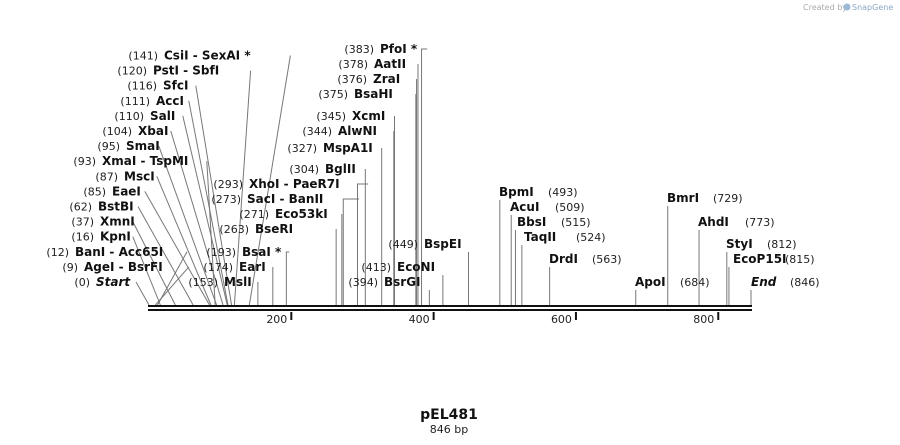 The height and width of the screenshot is (445, 900). I want to click on enzyme-name: BsaHI, so click(373, 94).